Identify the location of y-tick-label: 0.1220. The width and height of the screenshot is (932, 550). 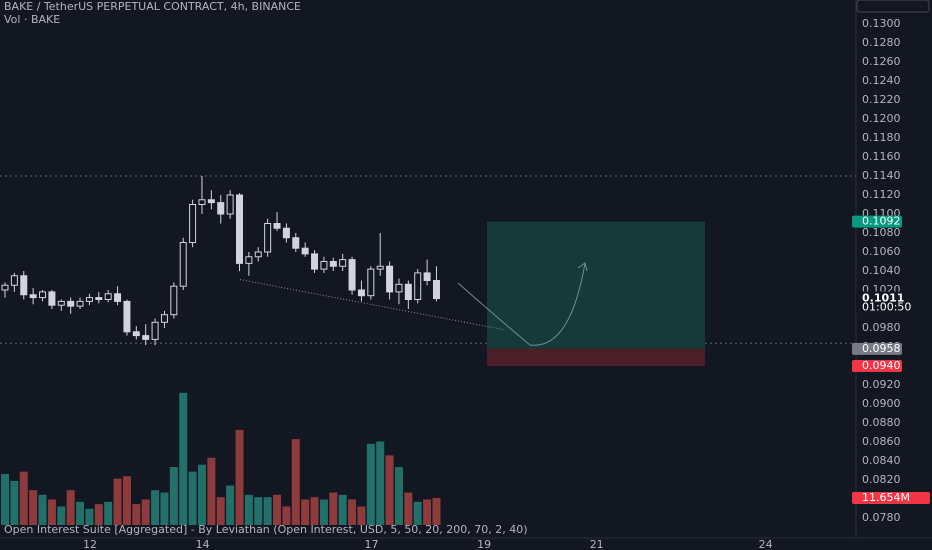
(881, 99).